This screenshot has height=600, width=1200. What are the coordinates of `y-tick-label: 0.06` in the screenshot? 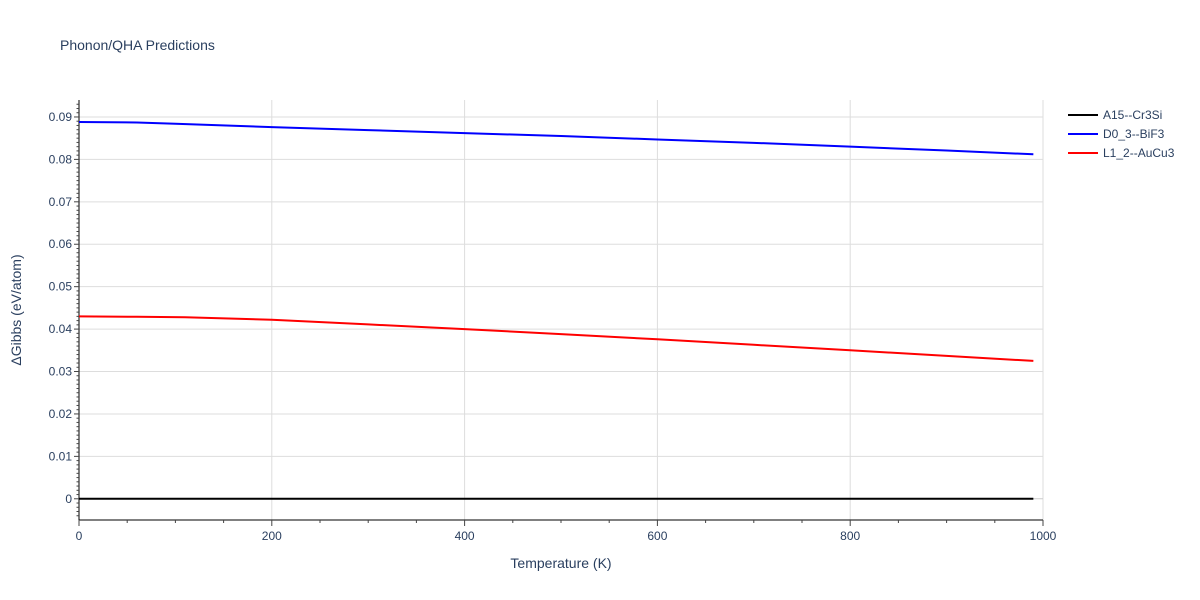 It's located at (61, 244).